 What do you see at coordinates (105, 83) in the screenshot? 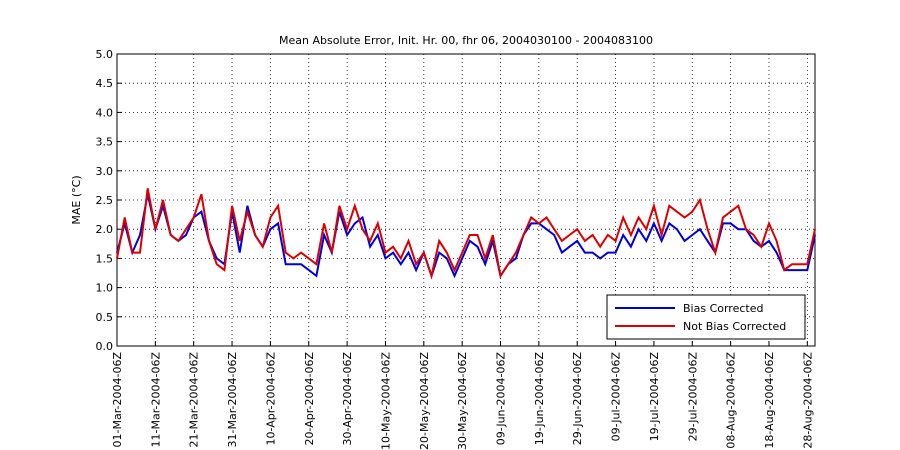
I see `y-tick-label: 4.5` at bounding box center [105, 83].